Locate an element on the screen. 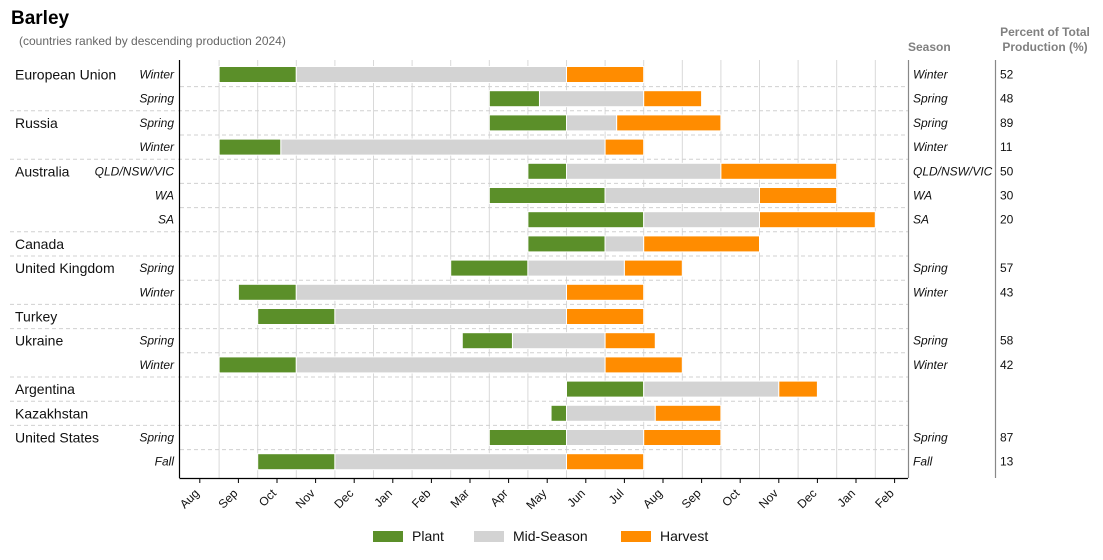 Image resolution: width=1103 pixels, height=560 pixels. season-label-right: Fall is located at coordinates (923, 462).